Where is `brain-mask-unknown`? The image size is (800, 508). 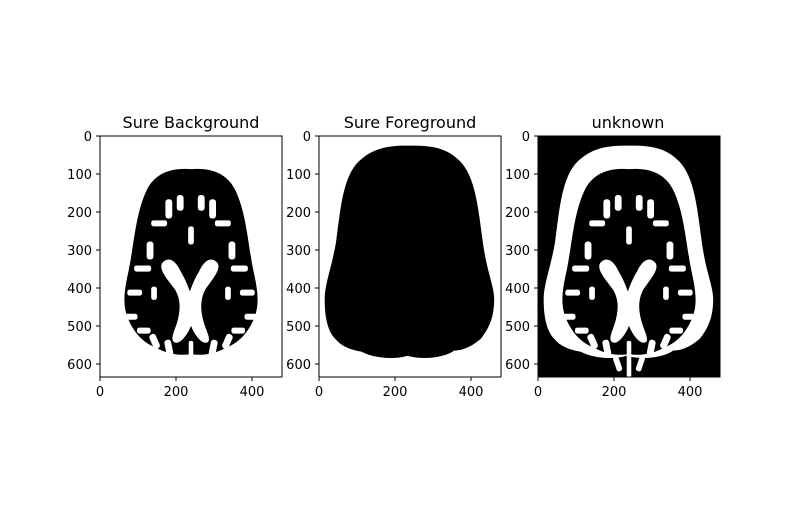
brain-mask-unknown is located at coordinates (629, 256).